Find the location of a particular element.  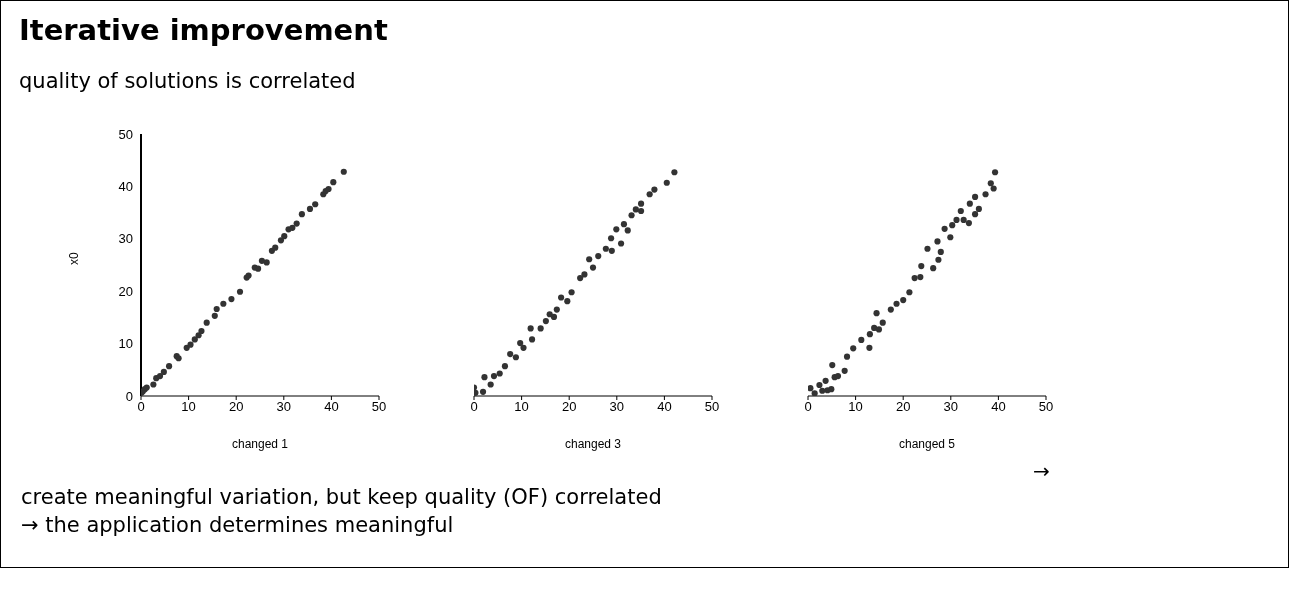

x-axis-title: changed 5 is located at coordinates (927, 444).